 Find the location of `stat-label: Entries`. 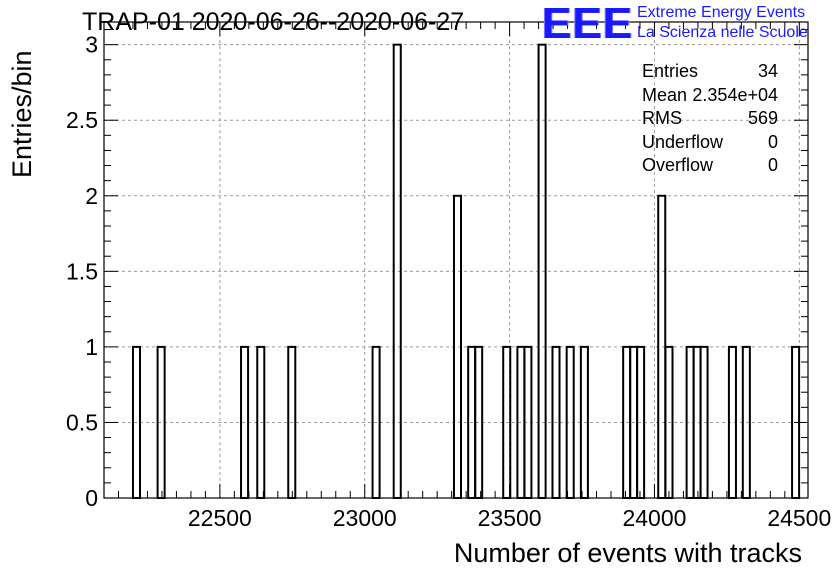

stat-label: Entries is located at coordinates (670, 71).